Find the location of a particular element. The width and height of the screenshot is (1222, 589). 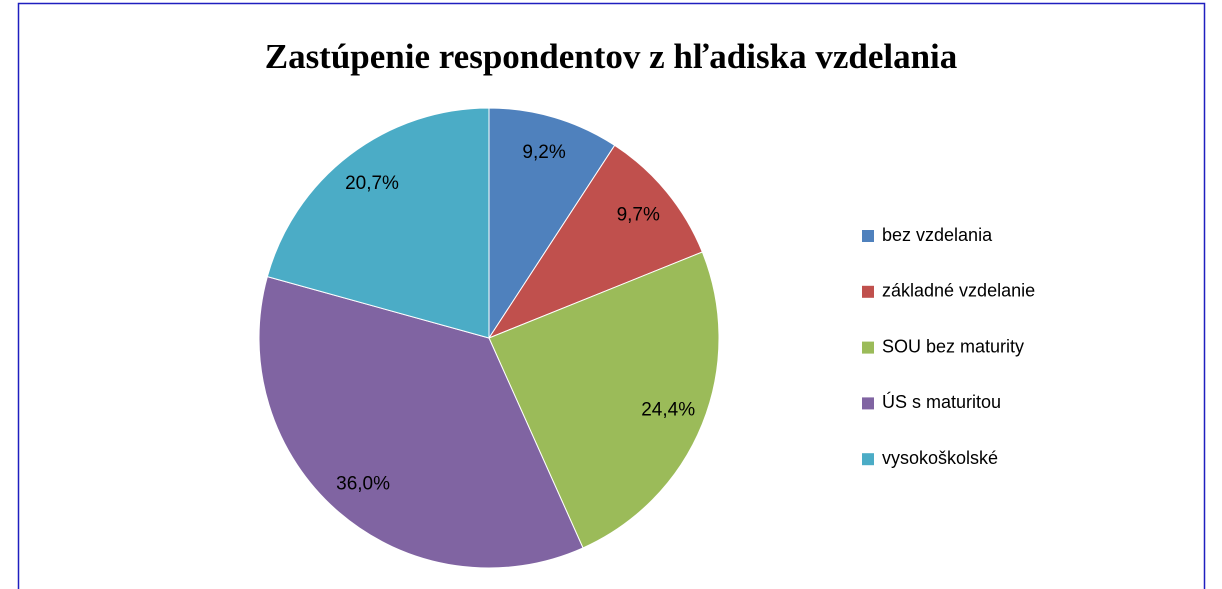

legend-label: vysokoškolské is located at coordinates (940, 458).